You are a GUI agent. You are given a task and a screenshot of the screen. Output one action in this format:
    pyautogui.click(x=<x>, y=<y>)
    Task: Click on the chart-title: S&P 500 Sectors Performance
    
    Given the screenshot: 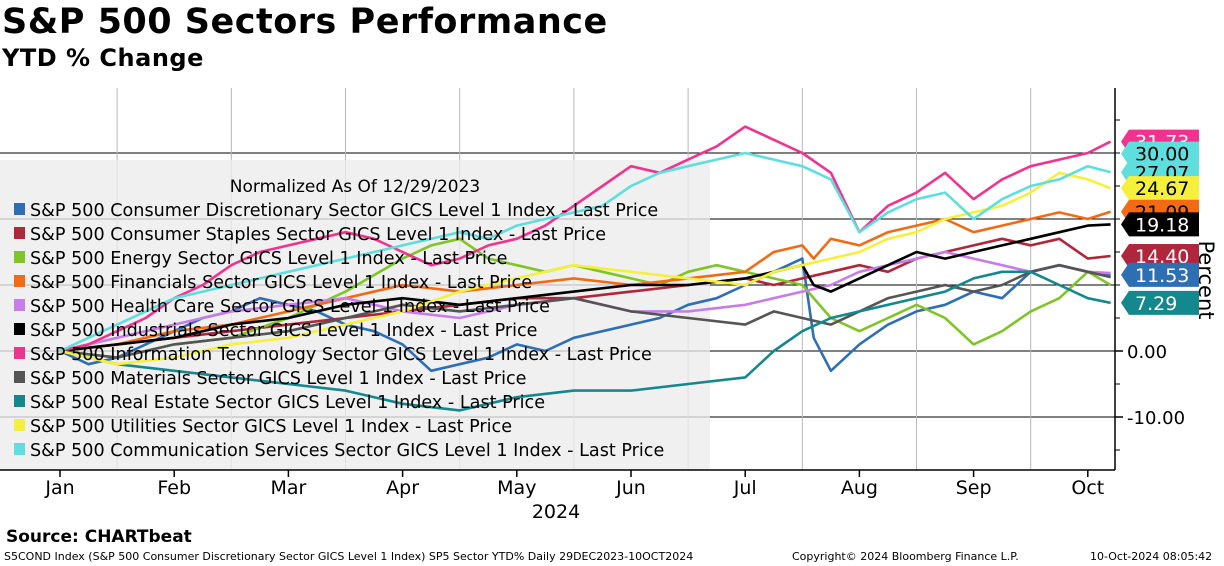 What is the action you would take?
    pyautogui.click(x=305, y=22)
    